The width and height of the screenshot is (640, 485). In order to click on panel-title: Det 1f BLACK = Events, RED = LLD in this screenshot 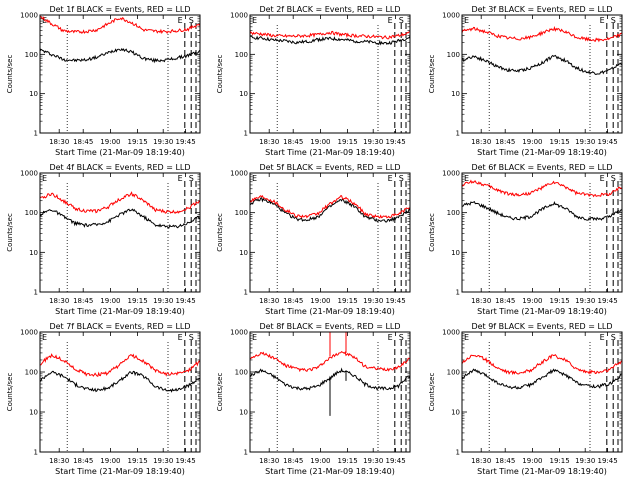, I will do `click(119, 9)`.